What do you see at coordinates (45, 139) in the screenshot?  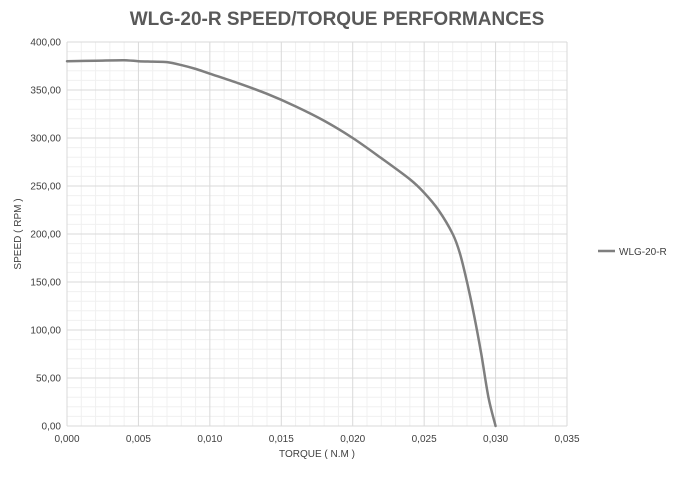 I see `y-tick-label: 300,00` at bounding box center [45, 139].